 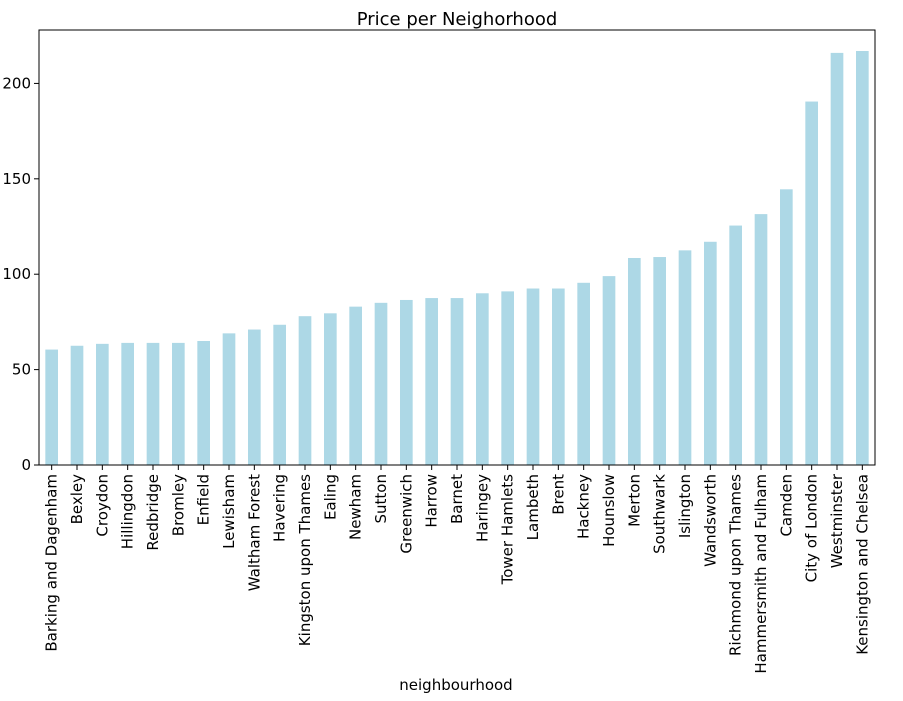 I want to click on x-tick-label: Enfield, so click(x=204, y=499).